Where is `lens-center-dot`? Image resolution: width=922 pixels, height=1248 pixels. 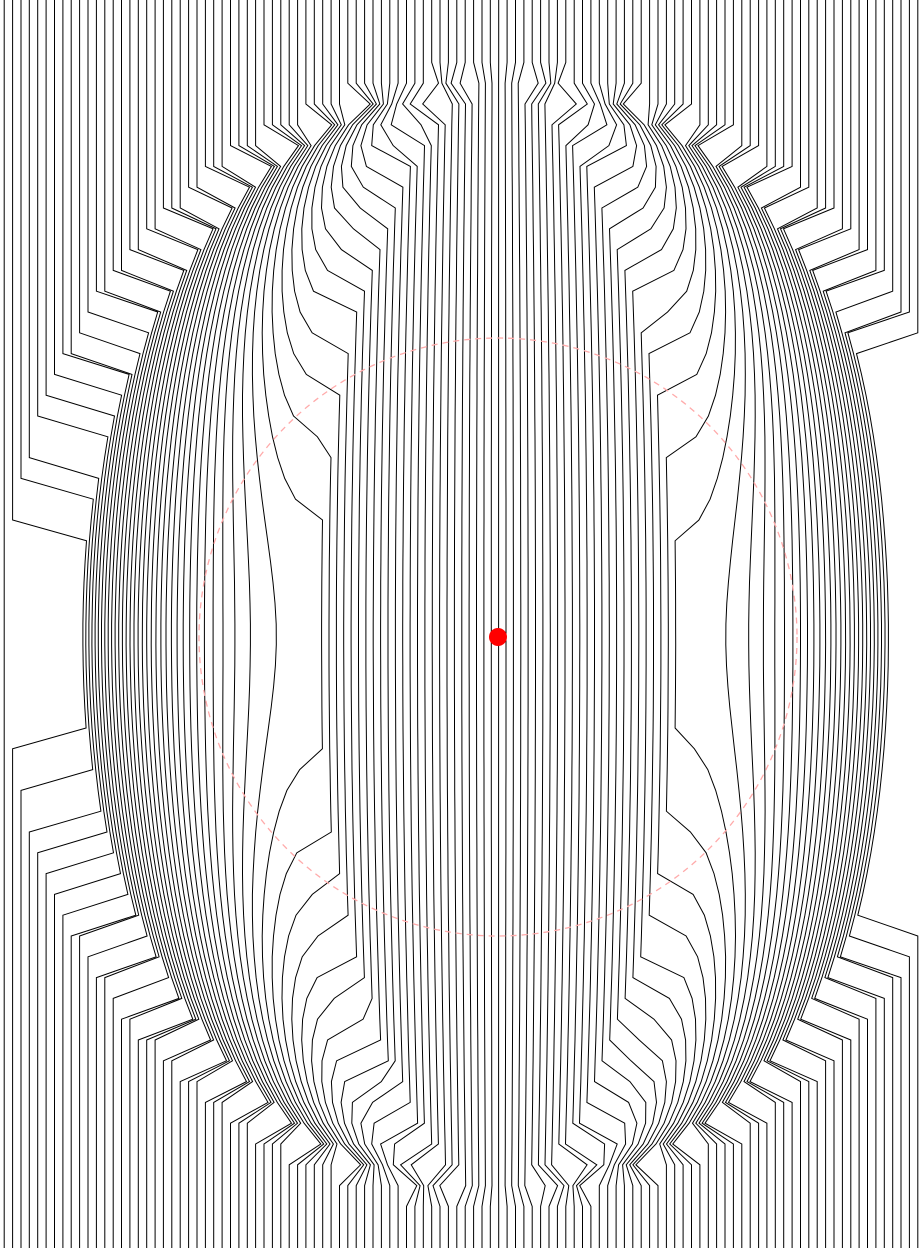 lens-center-dot is located at coordinates (498, 637).